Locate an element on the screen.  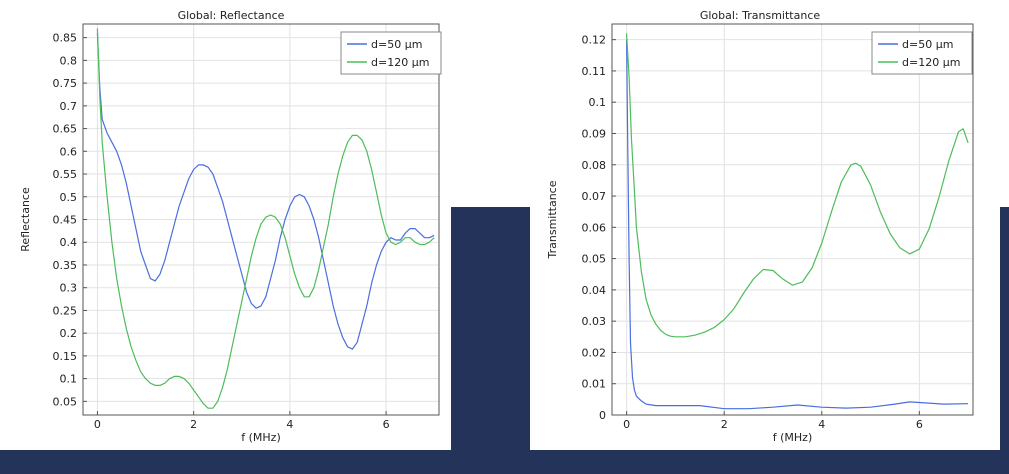
y-tick-label: 0.55 is located at coordinates (65, 174).